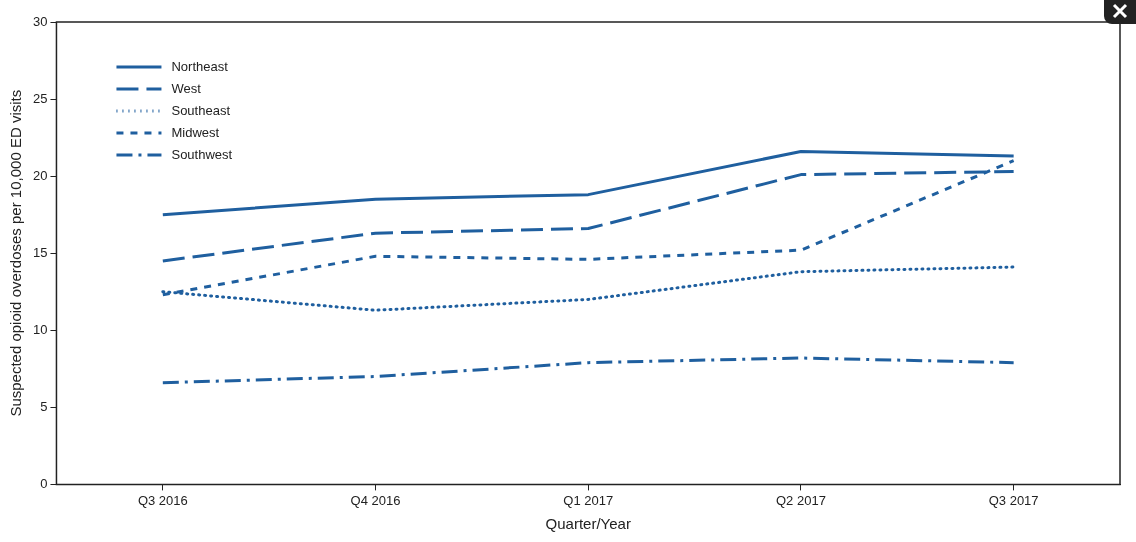 The image size is (1136, 542). I want to click on legend-label: West, so click(186, 88).